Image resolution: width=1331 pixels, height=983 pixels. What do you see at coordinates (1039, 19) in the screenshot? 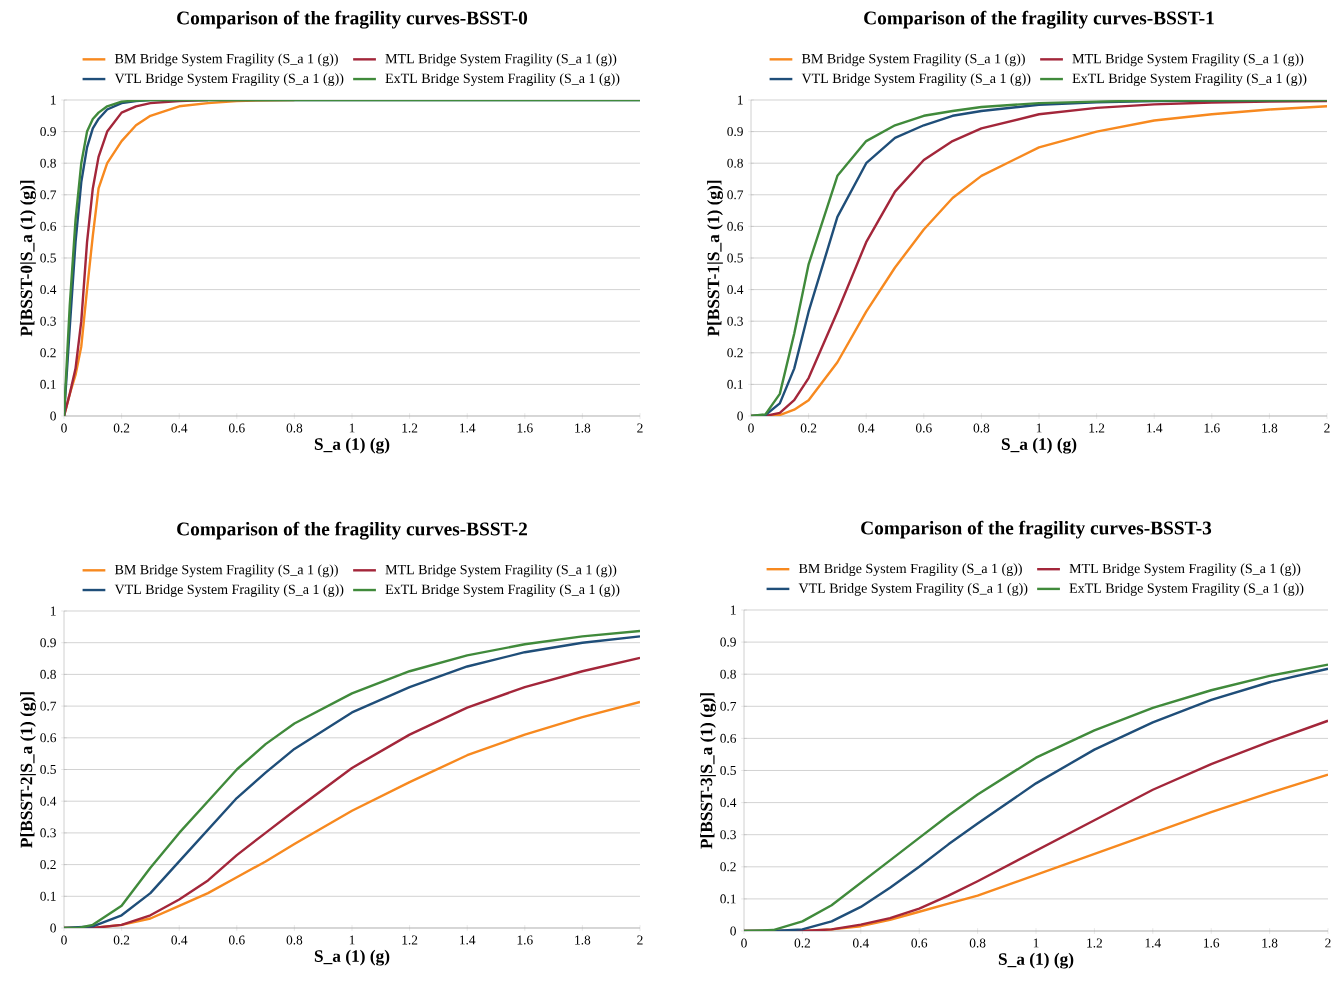
I see `chart-title: Comparison of the fragility curves-BSST-1` at bounding box center [1039, 19].